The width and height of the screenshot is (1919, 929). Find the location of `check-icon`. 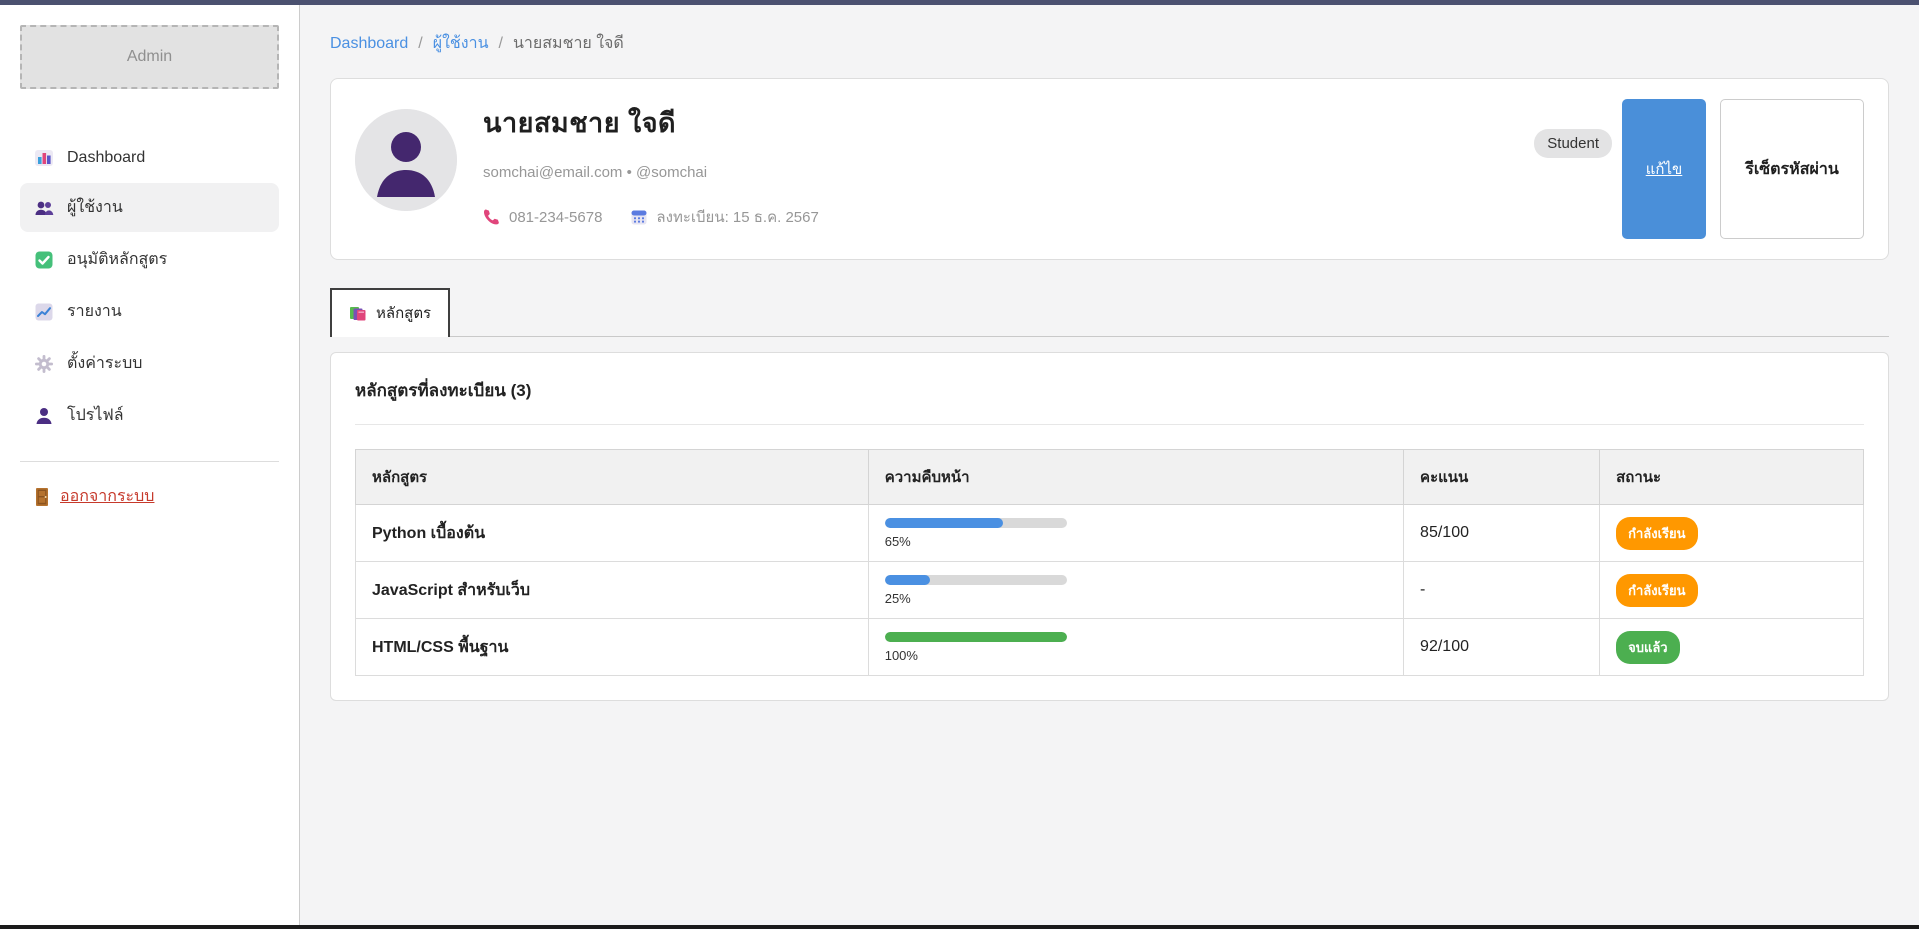

check-icon is located at coordinates (44, 260).